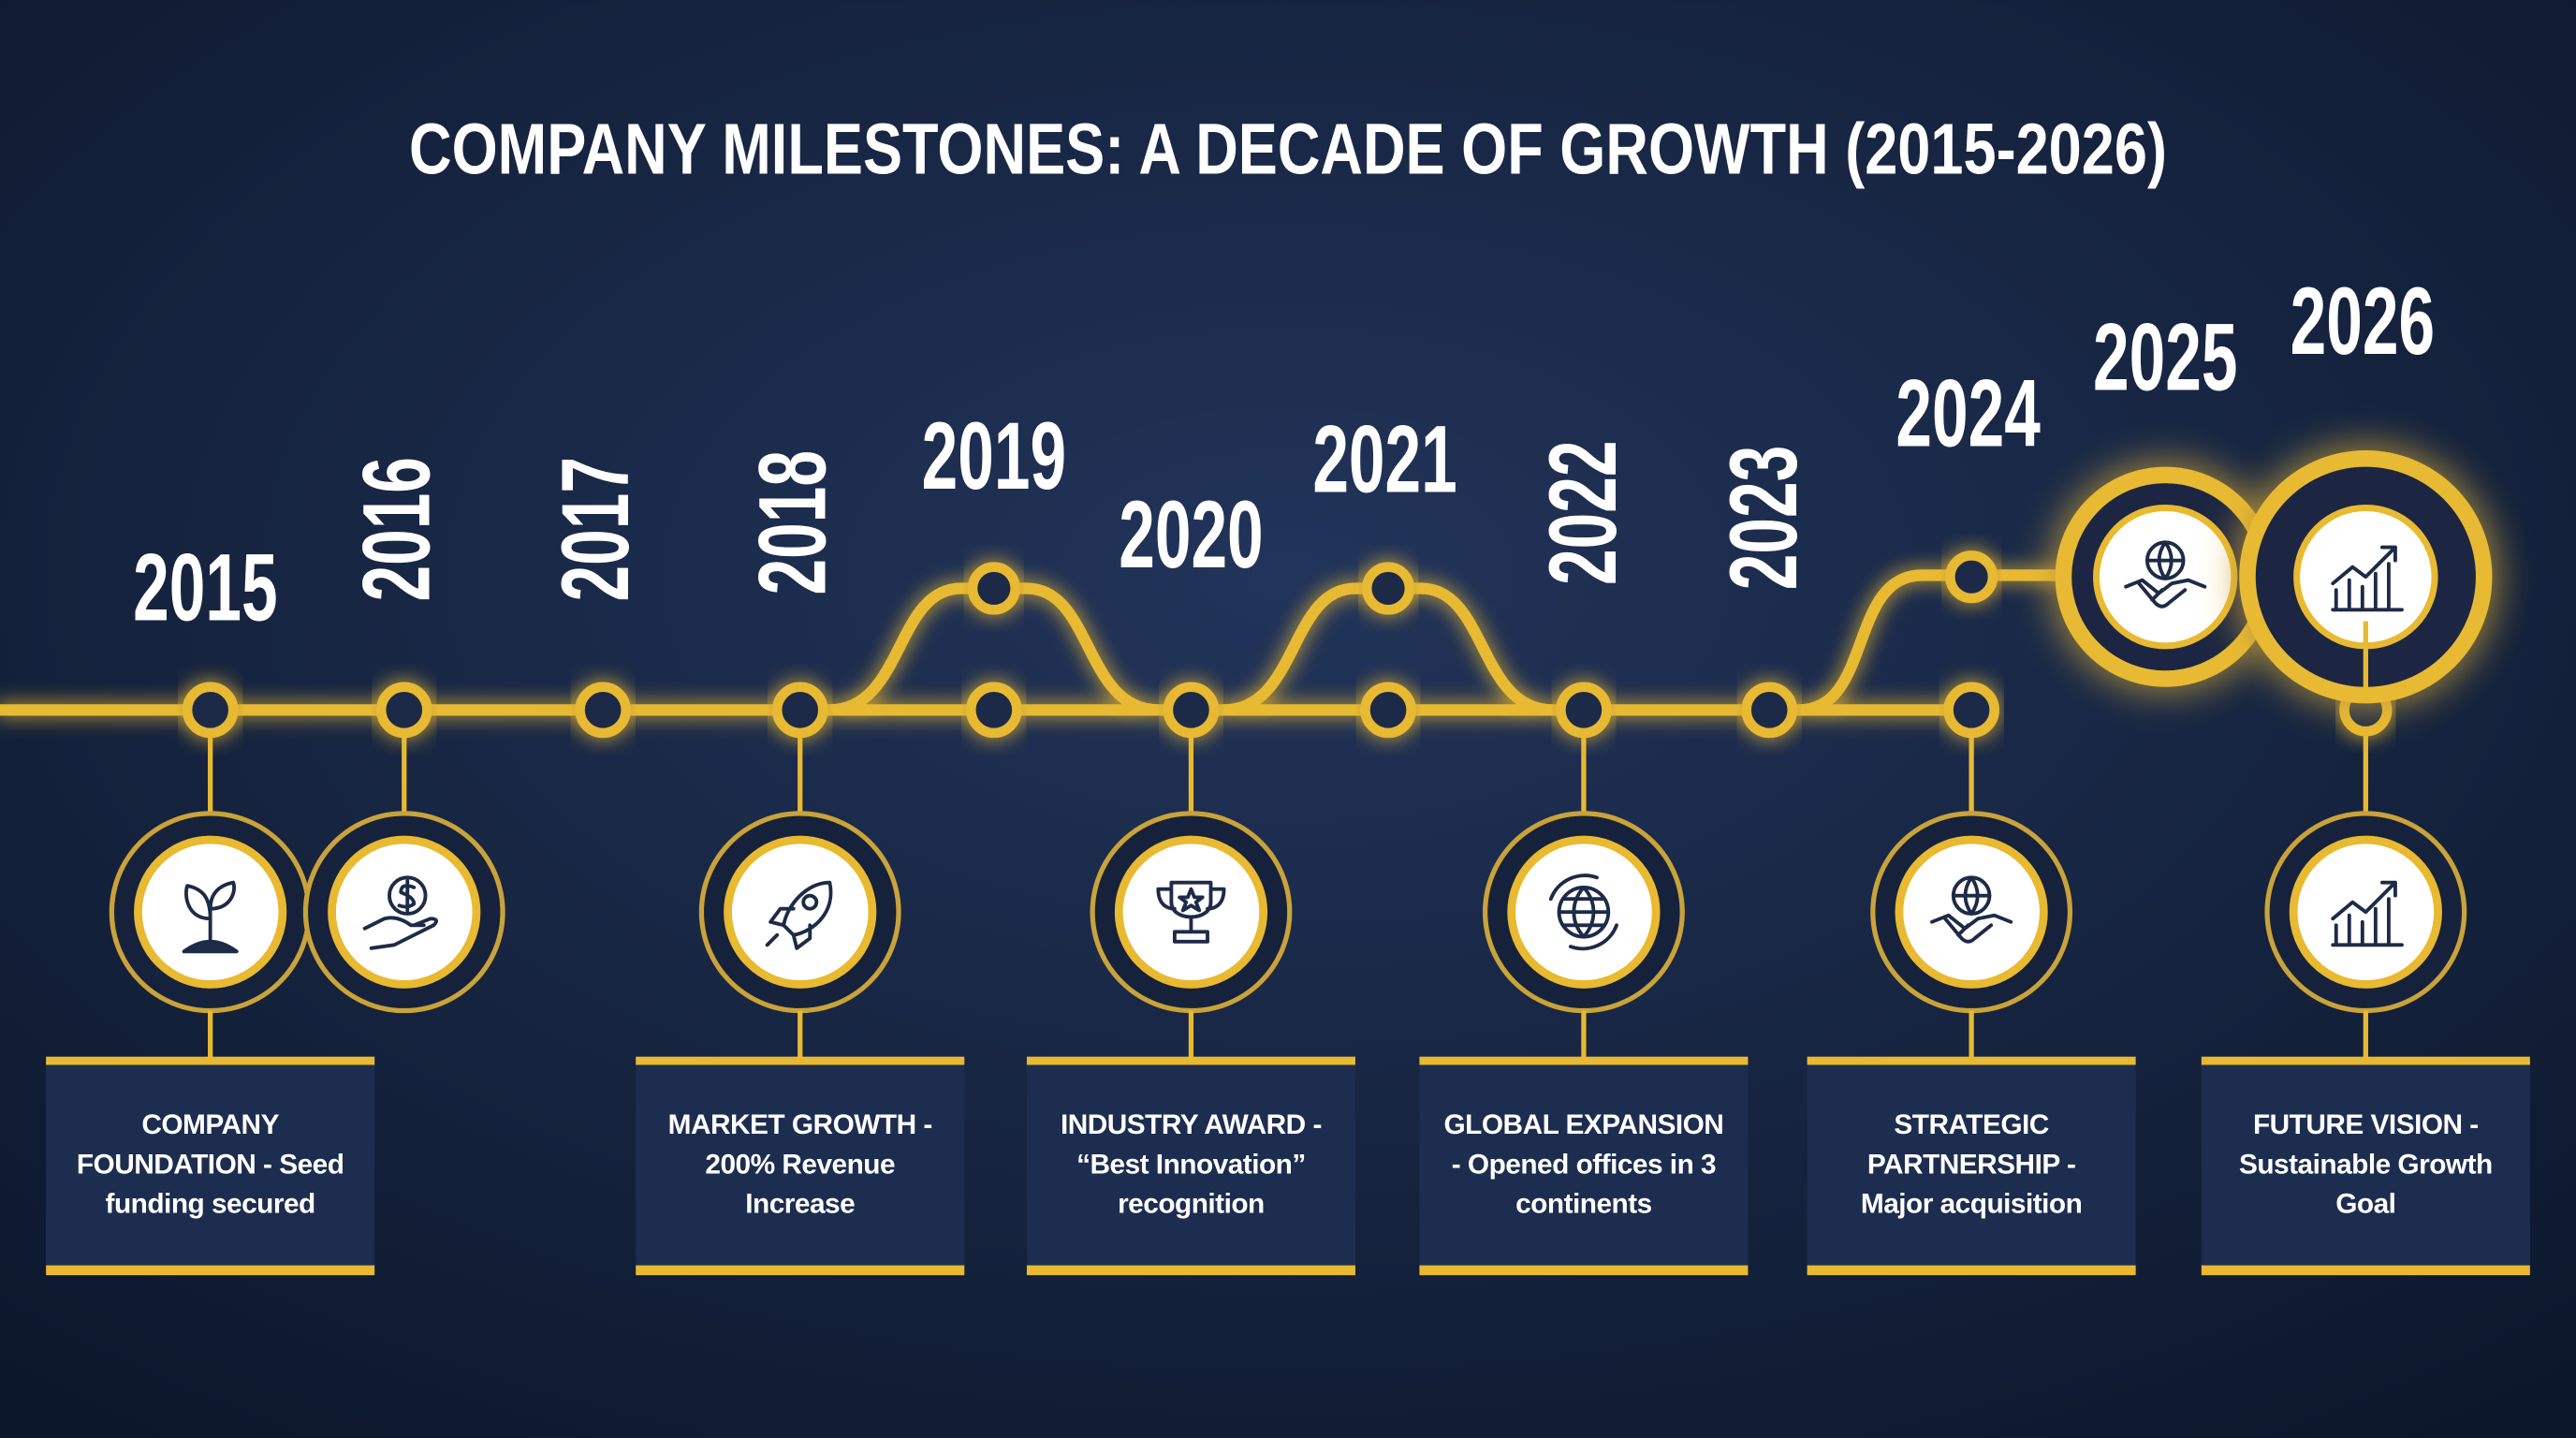  I want to click on year-label: 2017, so click(595, 529).